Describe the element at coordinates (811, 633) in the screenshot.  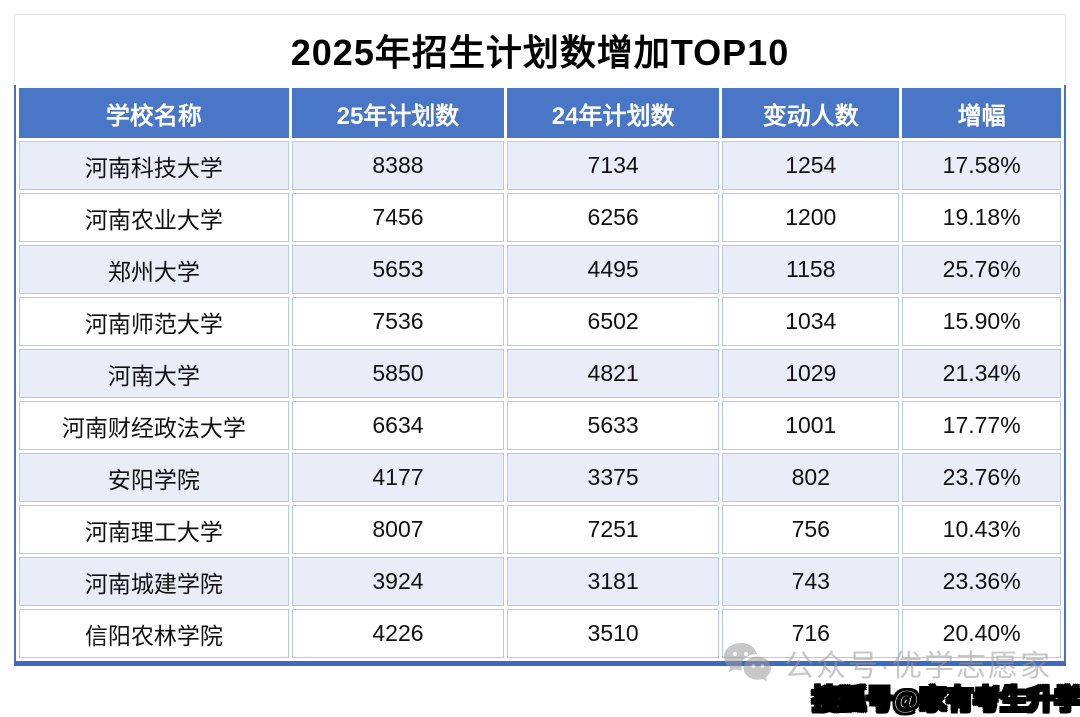
I see `cell-change: 716` at that location.